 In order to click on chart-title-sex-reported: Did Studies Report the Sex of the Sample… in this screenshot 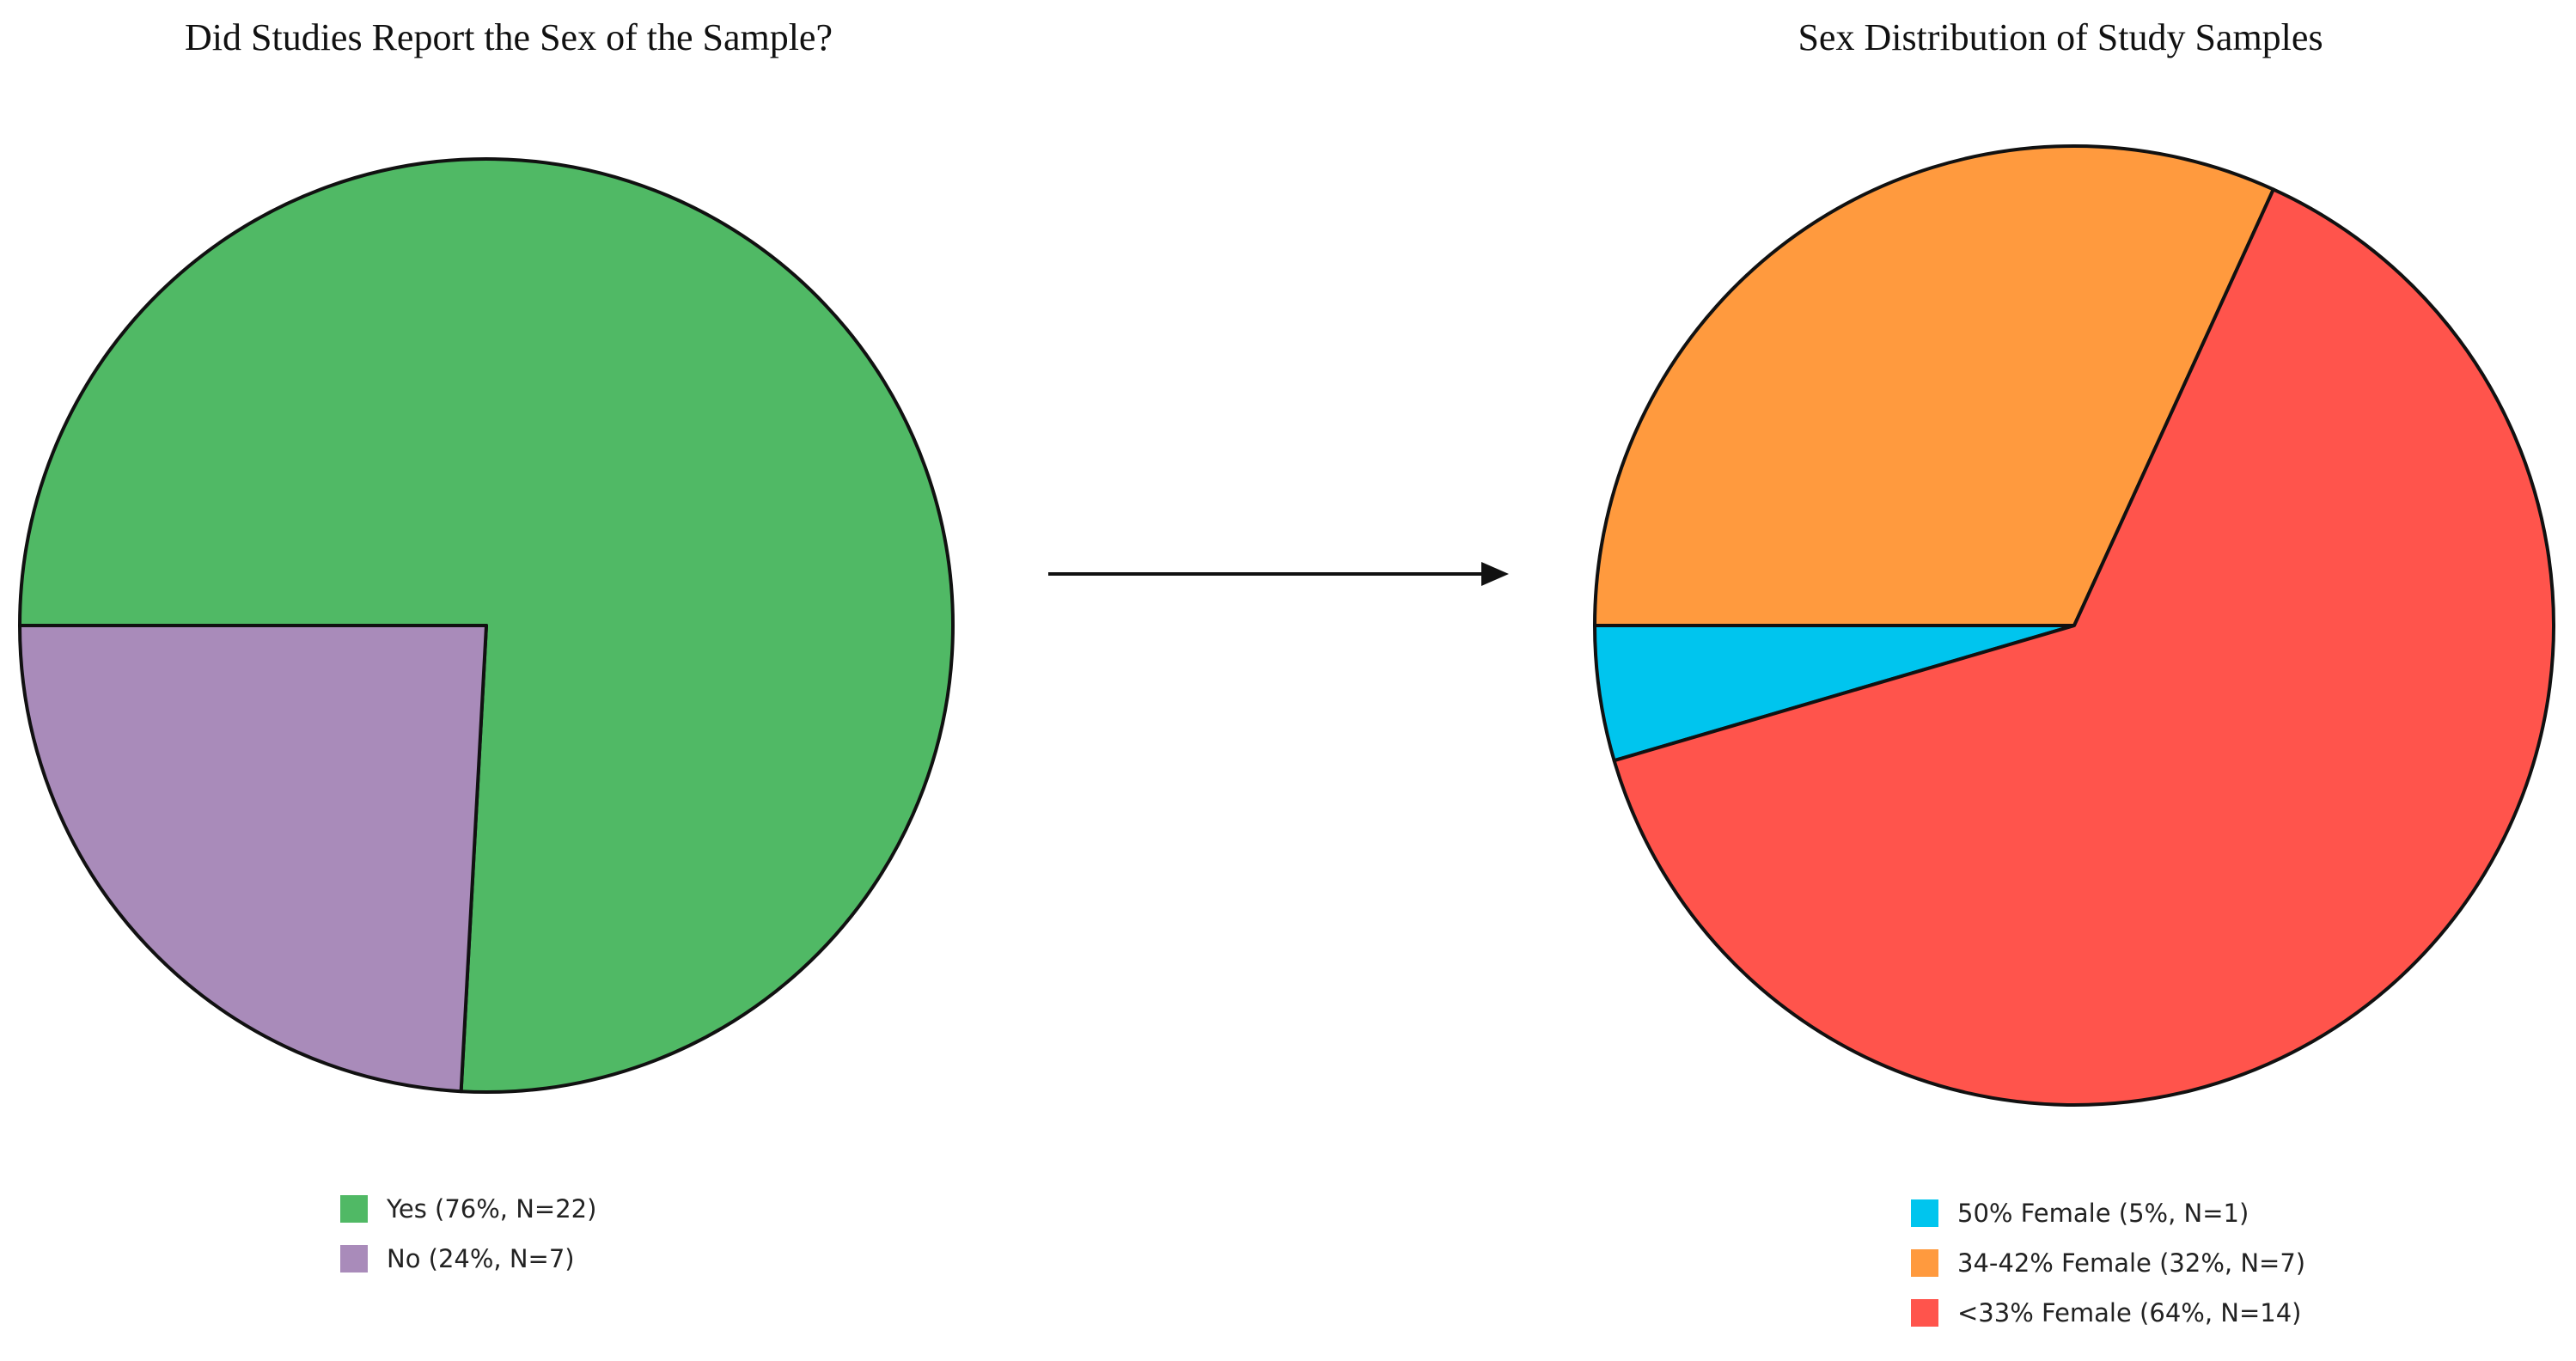, I will do `click(509, 37)`.